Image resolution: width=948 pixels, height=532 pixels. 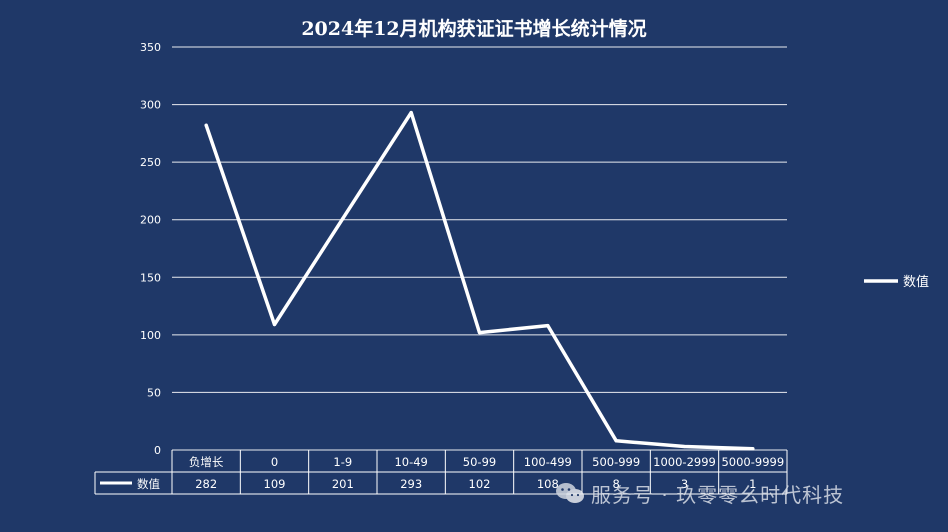 I want to click on y-tick-label: 200, so click(x=150, y=220).